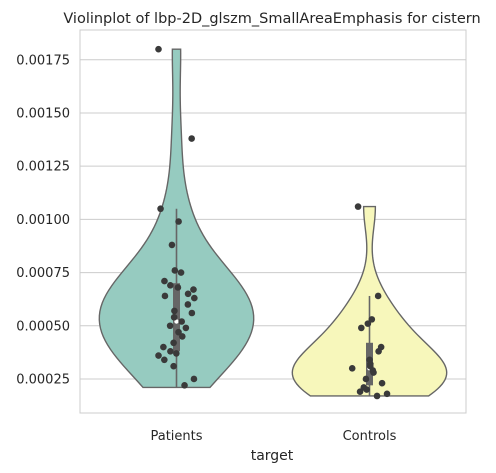 This screenshot has height=473, width=496. Describe the element at coordinates (176, 321) in the screenshot. I see `median-dot` at that location.